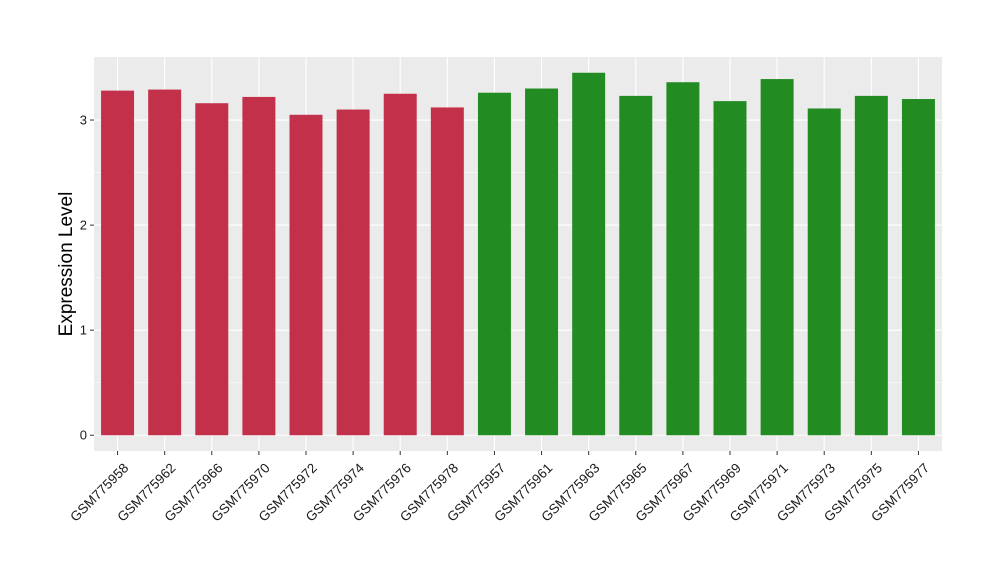 The height and width of the screenshot is (580, 1000). What do you see at coordinates (87, 278) in the screenshot?
I see `y-axis: 0 1 2 3` at bounding box center [87, 278].